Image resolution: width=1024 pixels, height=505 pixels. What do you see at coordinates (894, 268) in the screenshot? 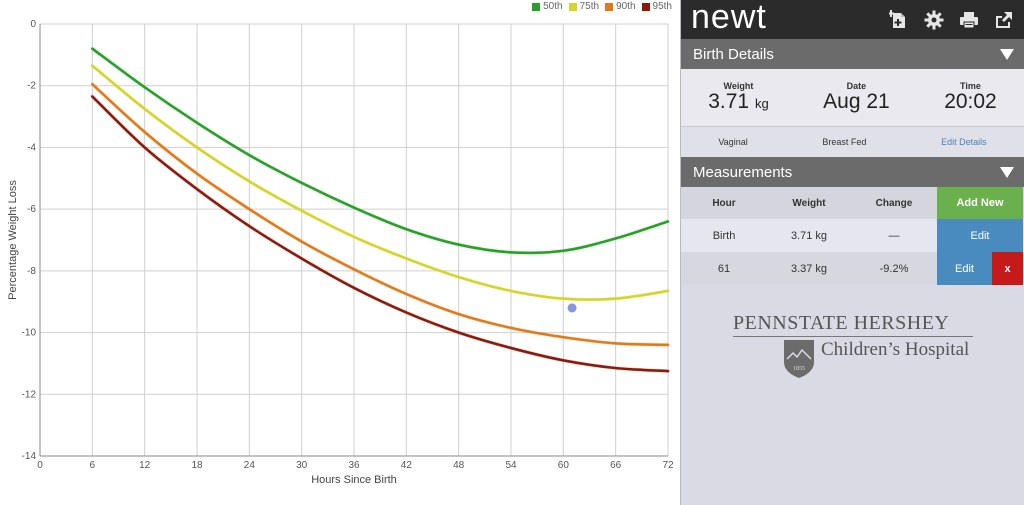
I see `row-change: -9.2%` at bounding box center [894, 268].